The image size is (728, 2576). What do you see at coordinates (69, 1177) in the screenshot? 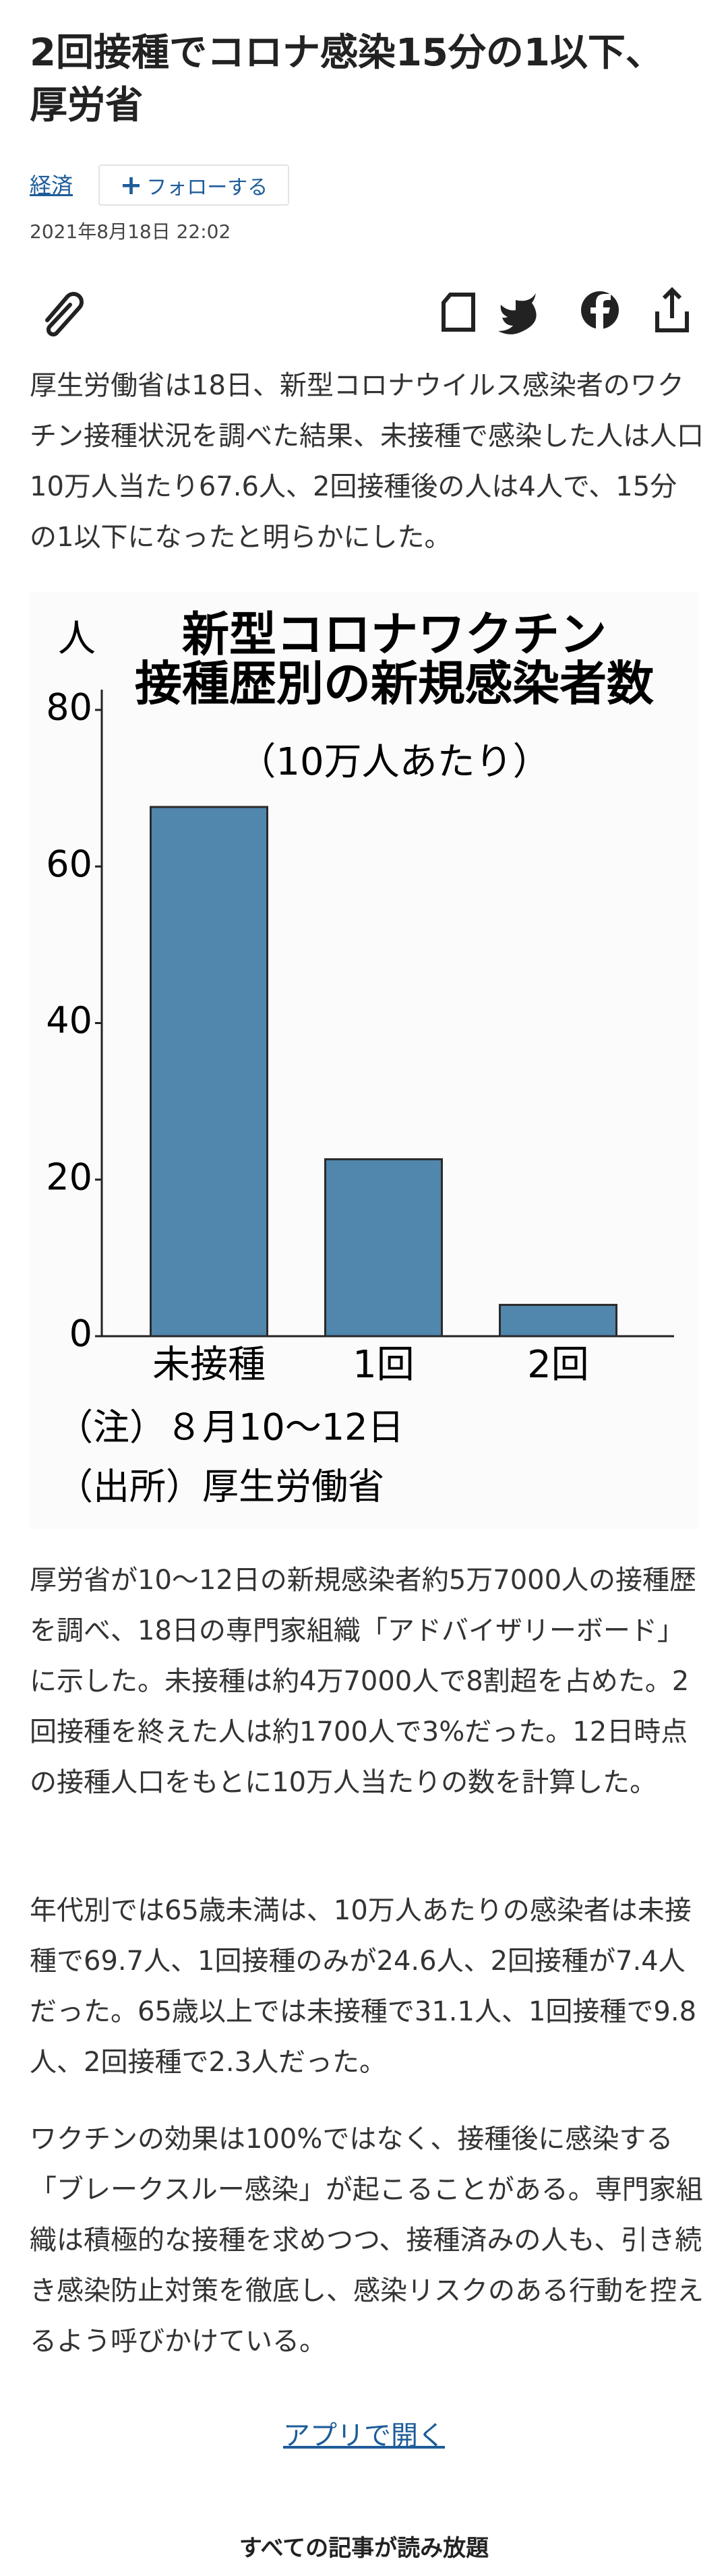
I see `y-tick-label: 20` at bounding box center [69, 1177].